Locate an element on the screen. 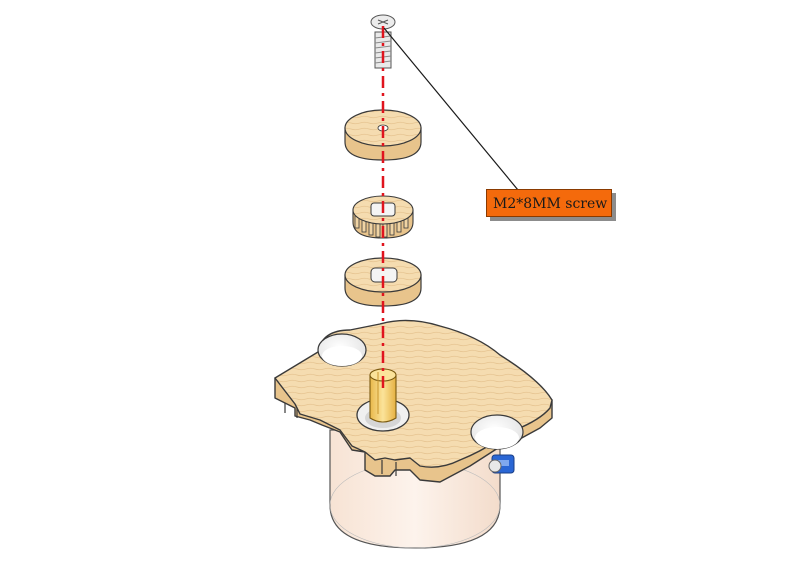  screw-icon is located at coordinates (383, 41).